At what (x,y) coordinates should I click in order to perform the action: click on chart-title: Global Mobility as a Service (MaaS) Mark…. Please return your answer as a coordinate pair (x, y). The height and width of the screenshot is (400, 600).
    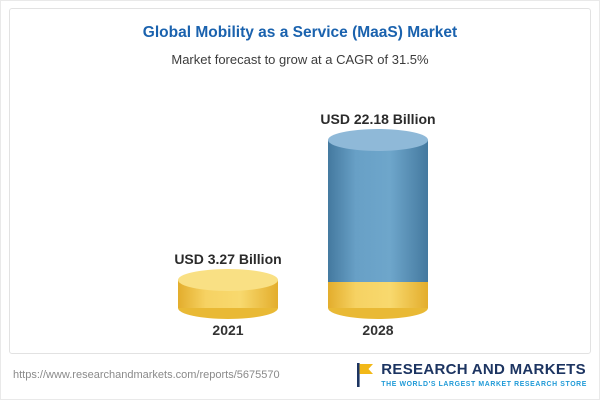
    Looking at the image, I should click on (300, 32).